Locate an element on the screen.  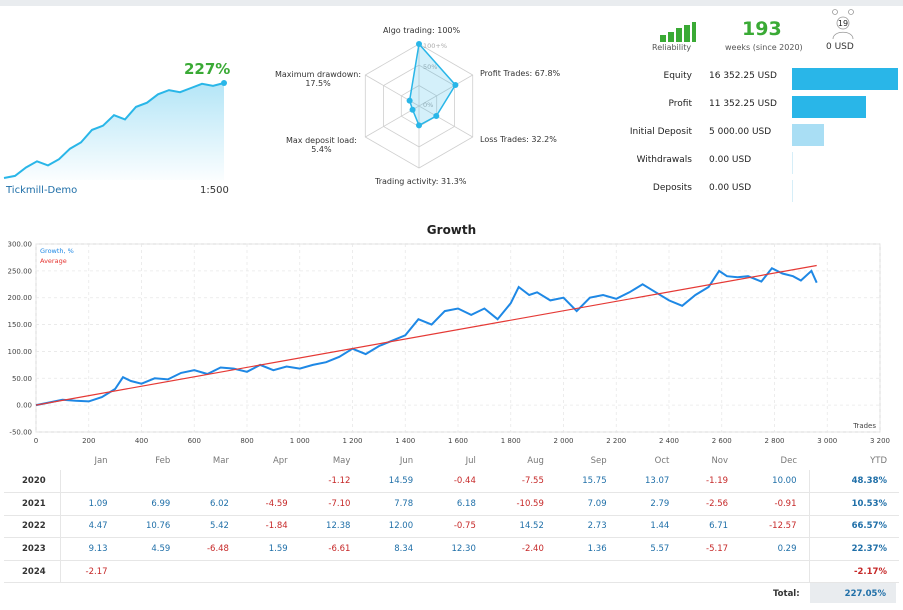
ytd-cell: 22.37% is located at coordinates (853, 549).